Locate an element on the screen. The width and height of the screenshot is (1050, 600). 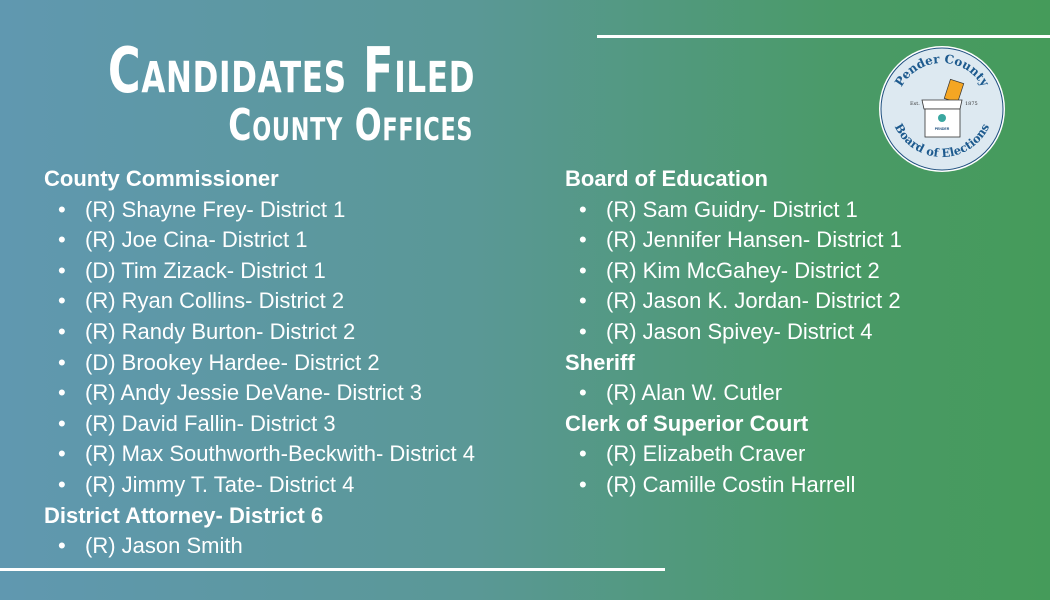
candidate-list-item: • (R) Randy Burton- District 2 is located at coordinates (259, 332).